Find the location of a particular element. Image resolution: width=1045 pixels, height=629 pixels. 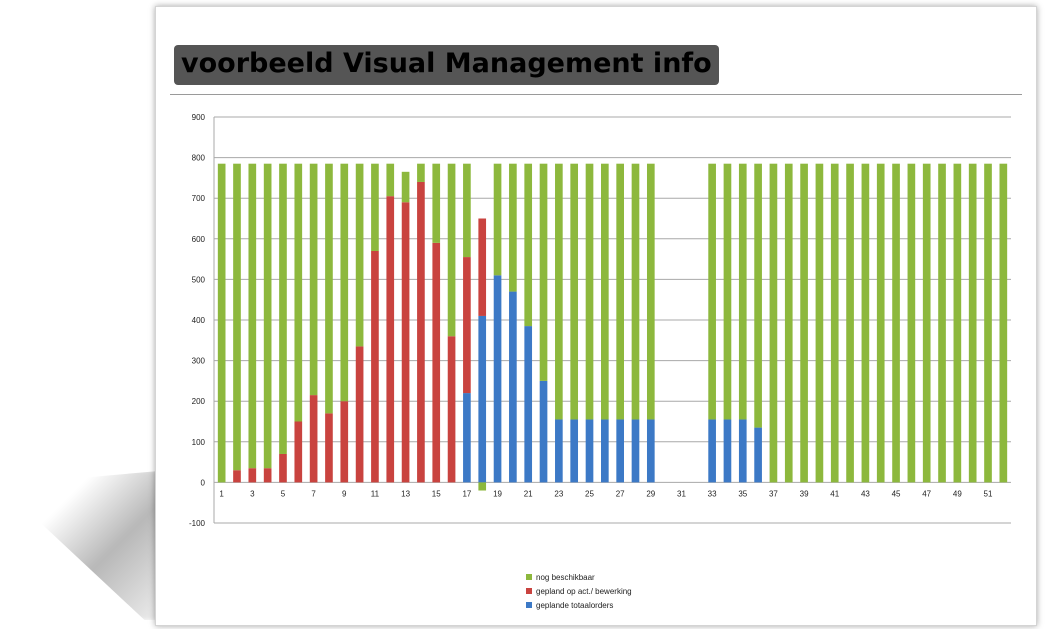

y-tick-label: 400 is located at coordinates (199, 320).